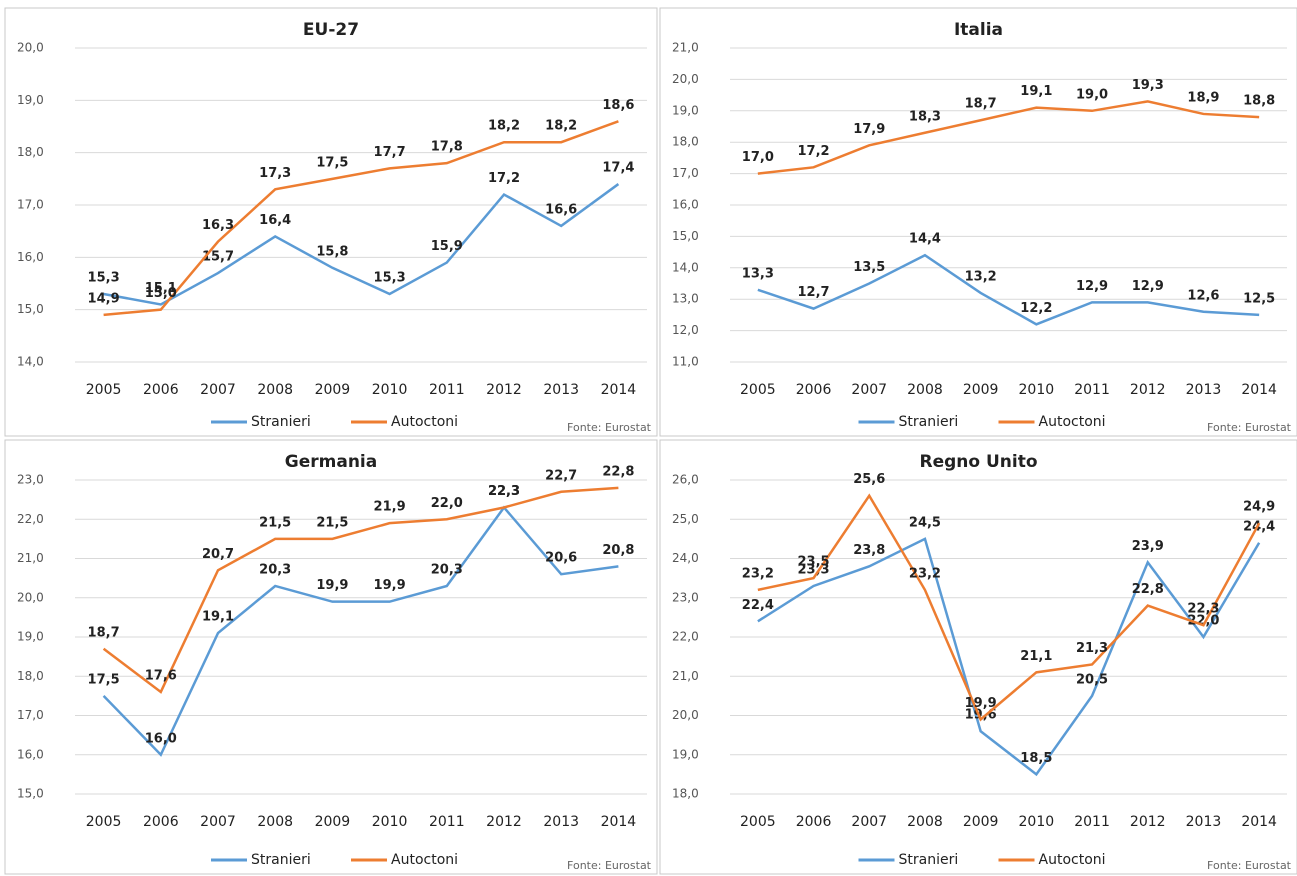 The height and width of the screenshot is (876, 1297). What do you see at coordinates (1148, 390) in the screenshot?
I see `x-tick-label: 2012` at bounding box center [1148, 390].